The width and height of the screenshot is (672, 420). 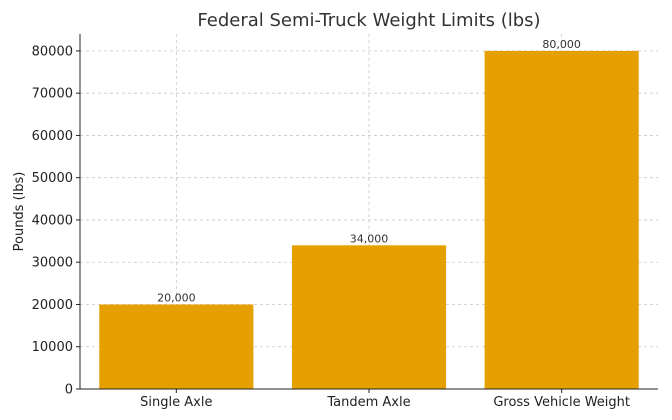 I want to click on y-tick-label: 30000, so click(x=52, y=263).